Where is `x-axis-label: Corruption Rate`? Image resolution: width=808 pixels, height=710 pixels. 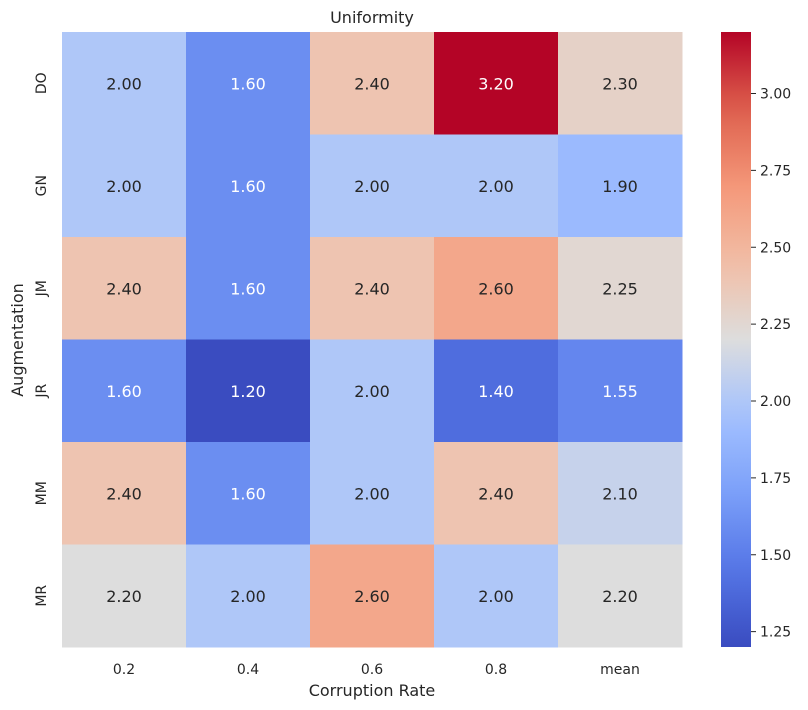
x-axis-label: Corruption Rate is located at coordinates (372, 690).